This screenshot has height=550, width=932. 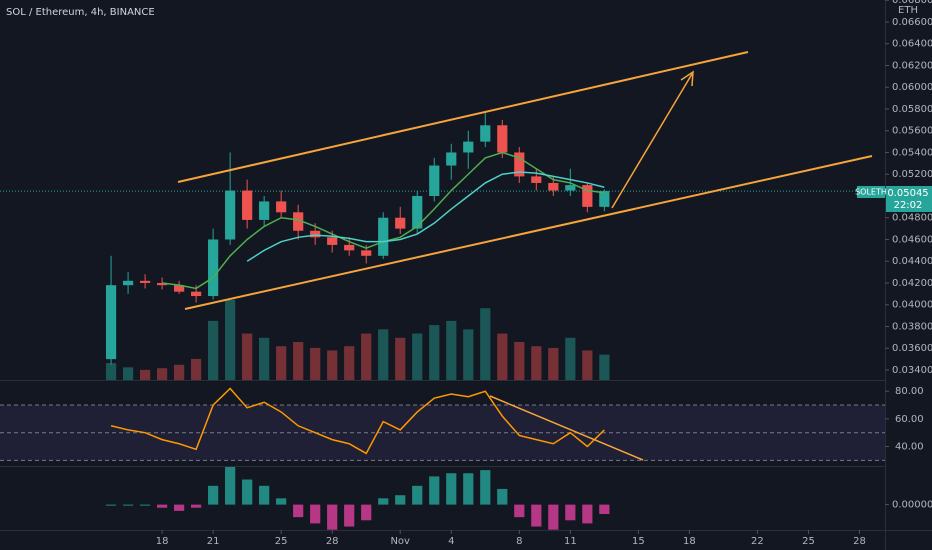 I want to click on x-tick-label: 15, so click(x=638, y=541).